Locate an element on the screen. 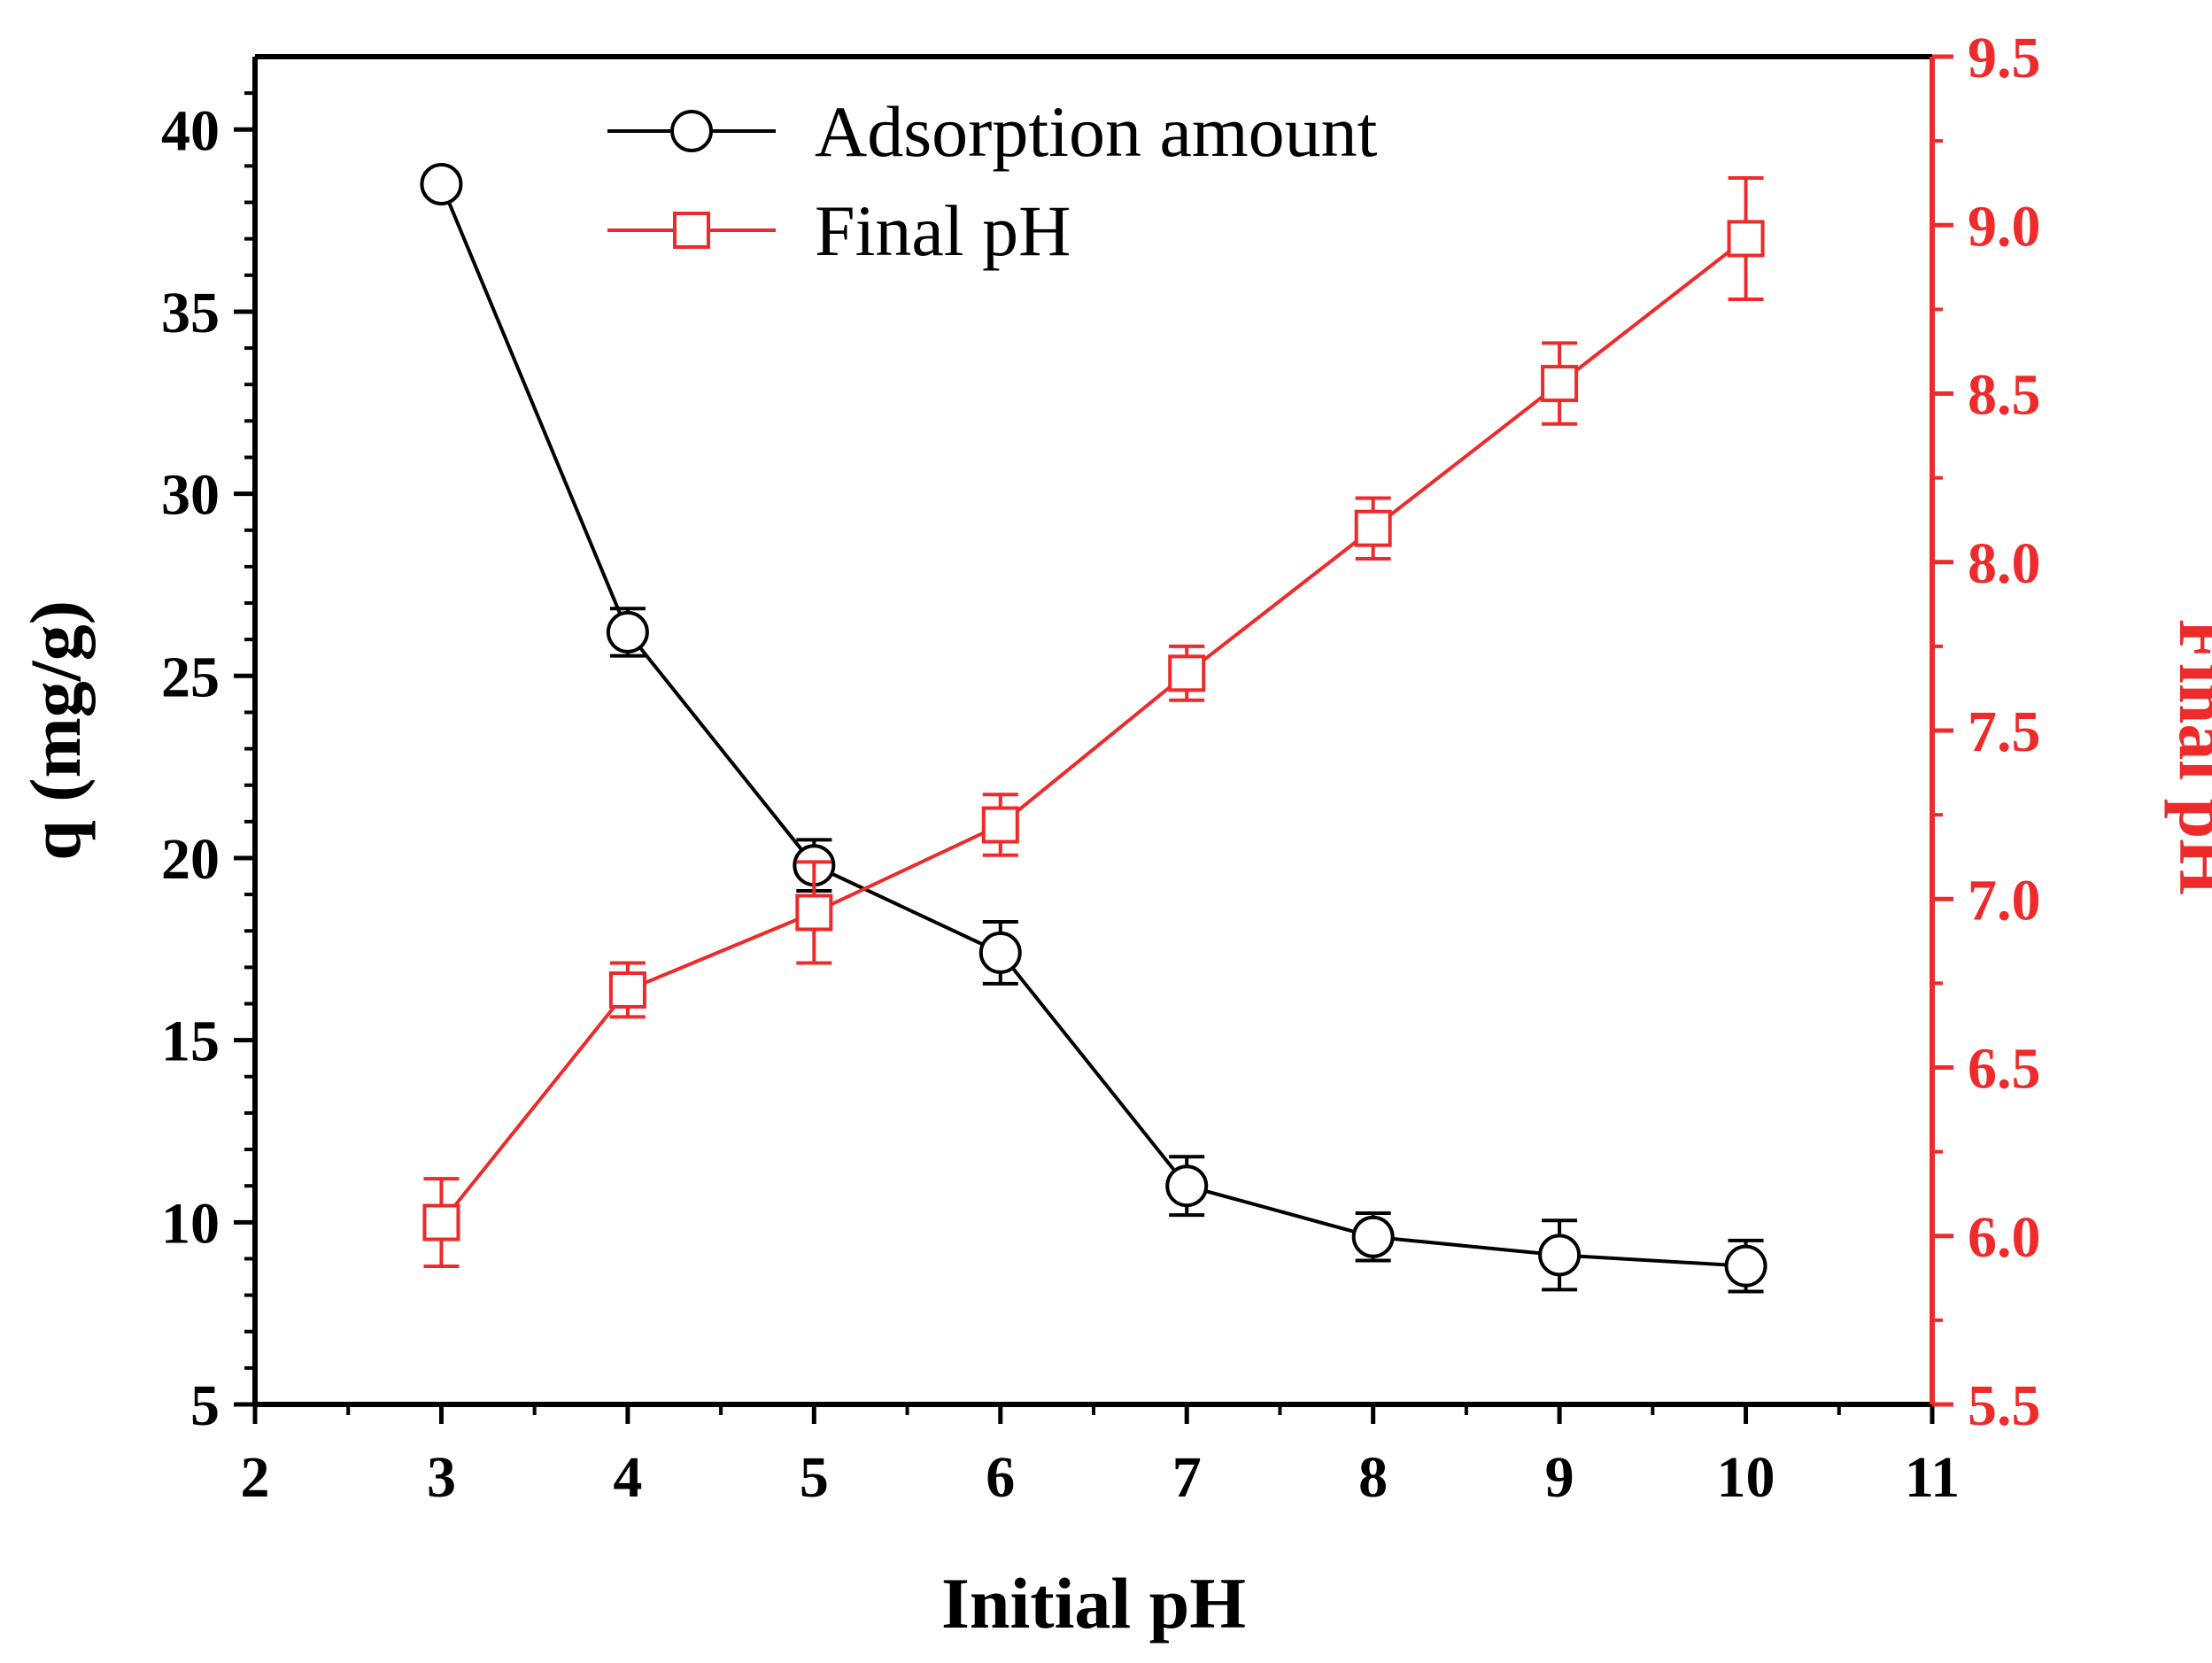 The width and height of the screenshot is (2212, 1663). y2-tick-label: 9.0 is located at coordinates (2005, 226).